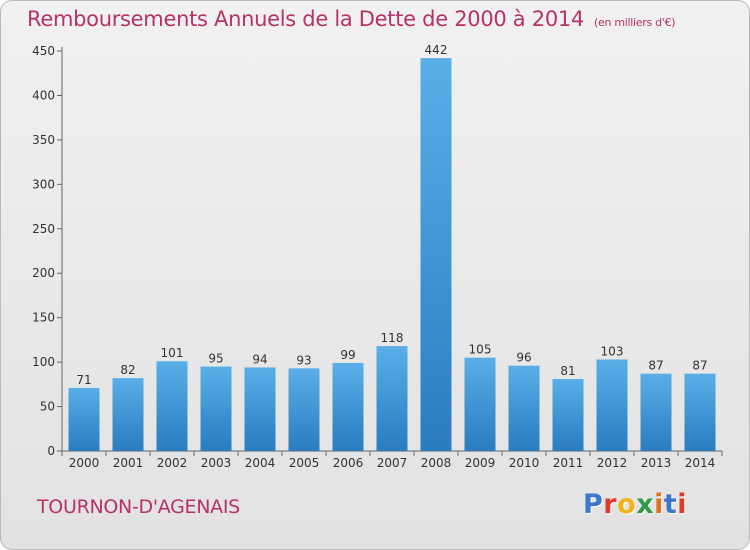 The image size is (750, 550). Describe the element at coordinates (43, 95) in the screenshot. I see `y-tick-label: 400` at that location.